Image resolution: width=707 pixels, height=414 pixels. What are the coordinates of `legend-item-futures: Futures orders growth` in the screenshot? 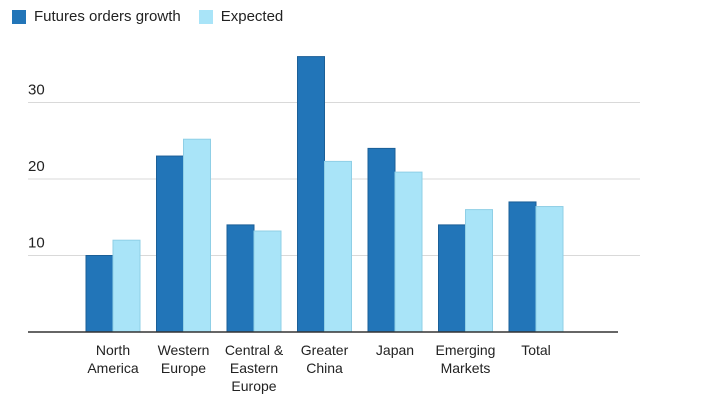 It's located at (96, 16).